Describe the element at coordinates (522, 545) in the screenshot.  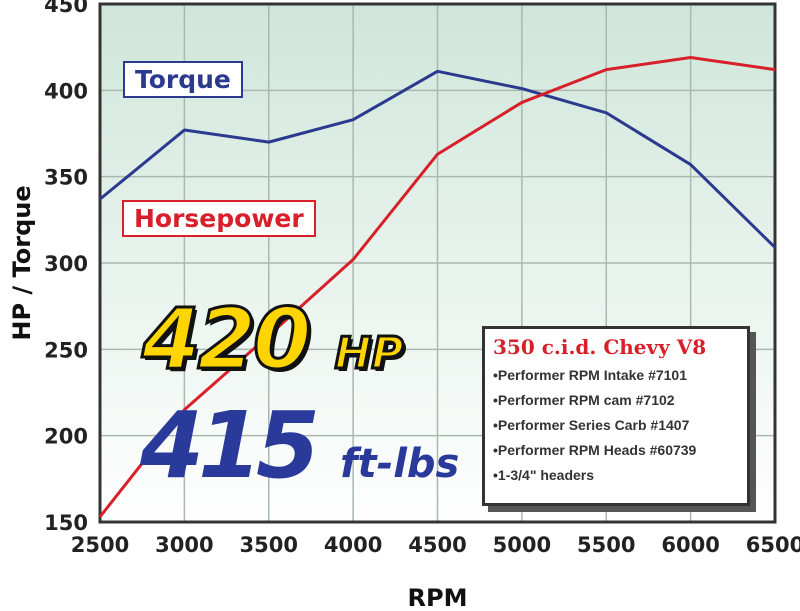
I see `x-tick-label: 5000` at that location.